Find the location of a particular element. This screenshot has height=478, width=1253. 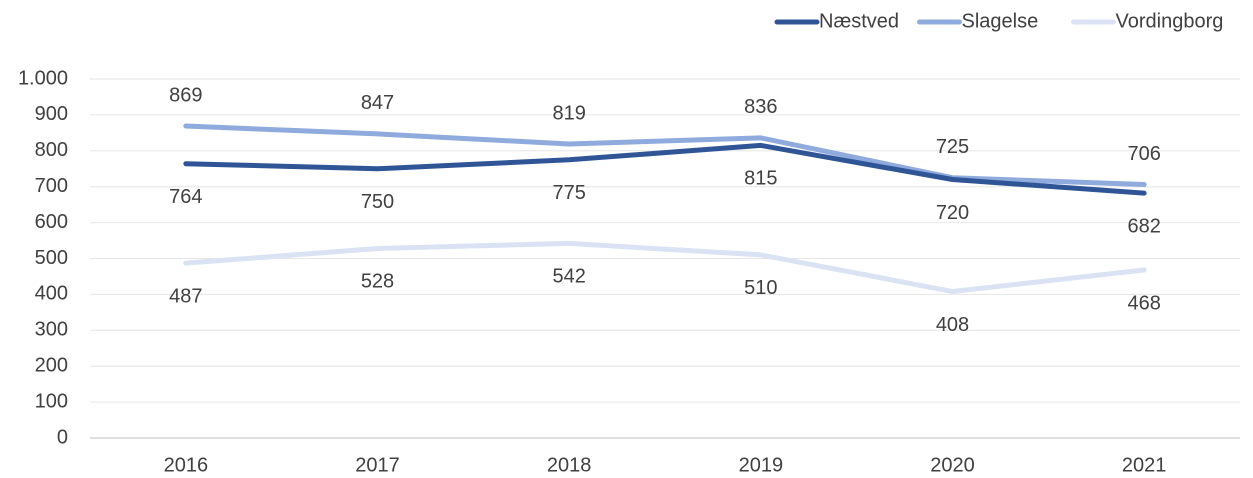

data-label: 706 is located at coordinates (1143, 154).